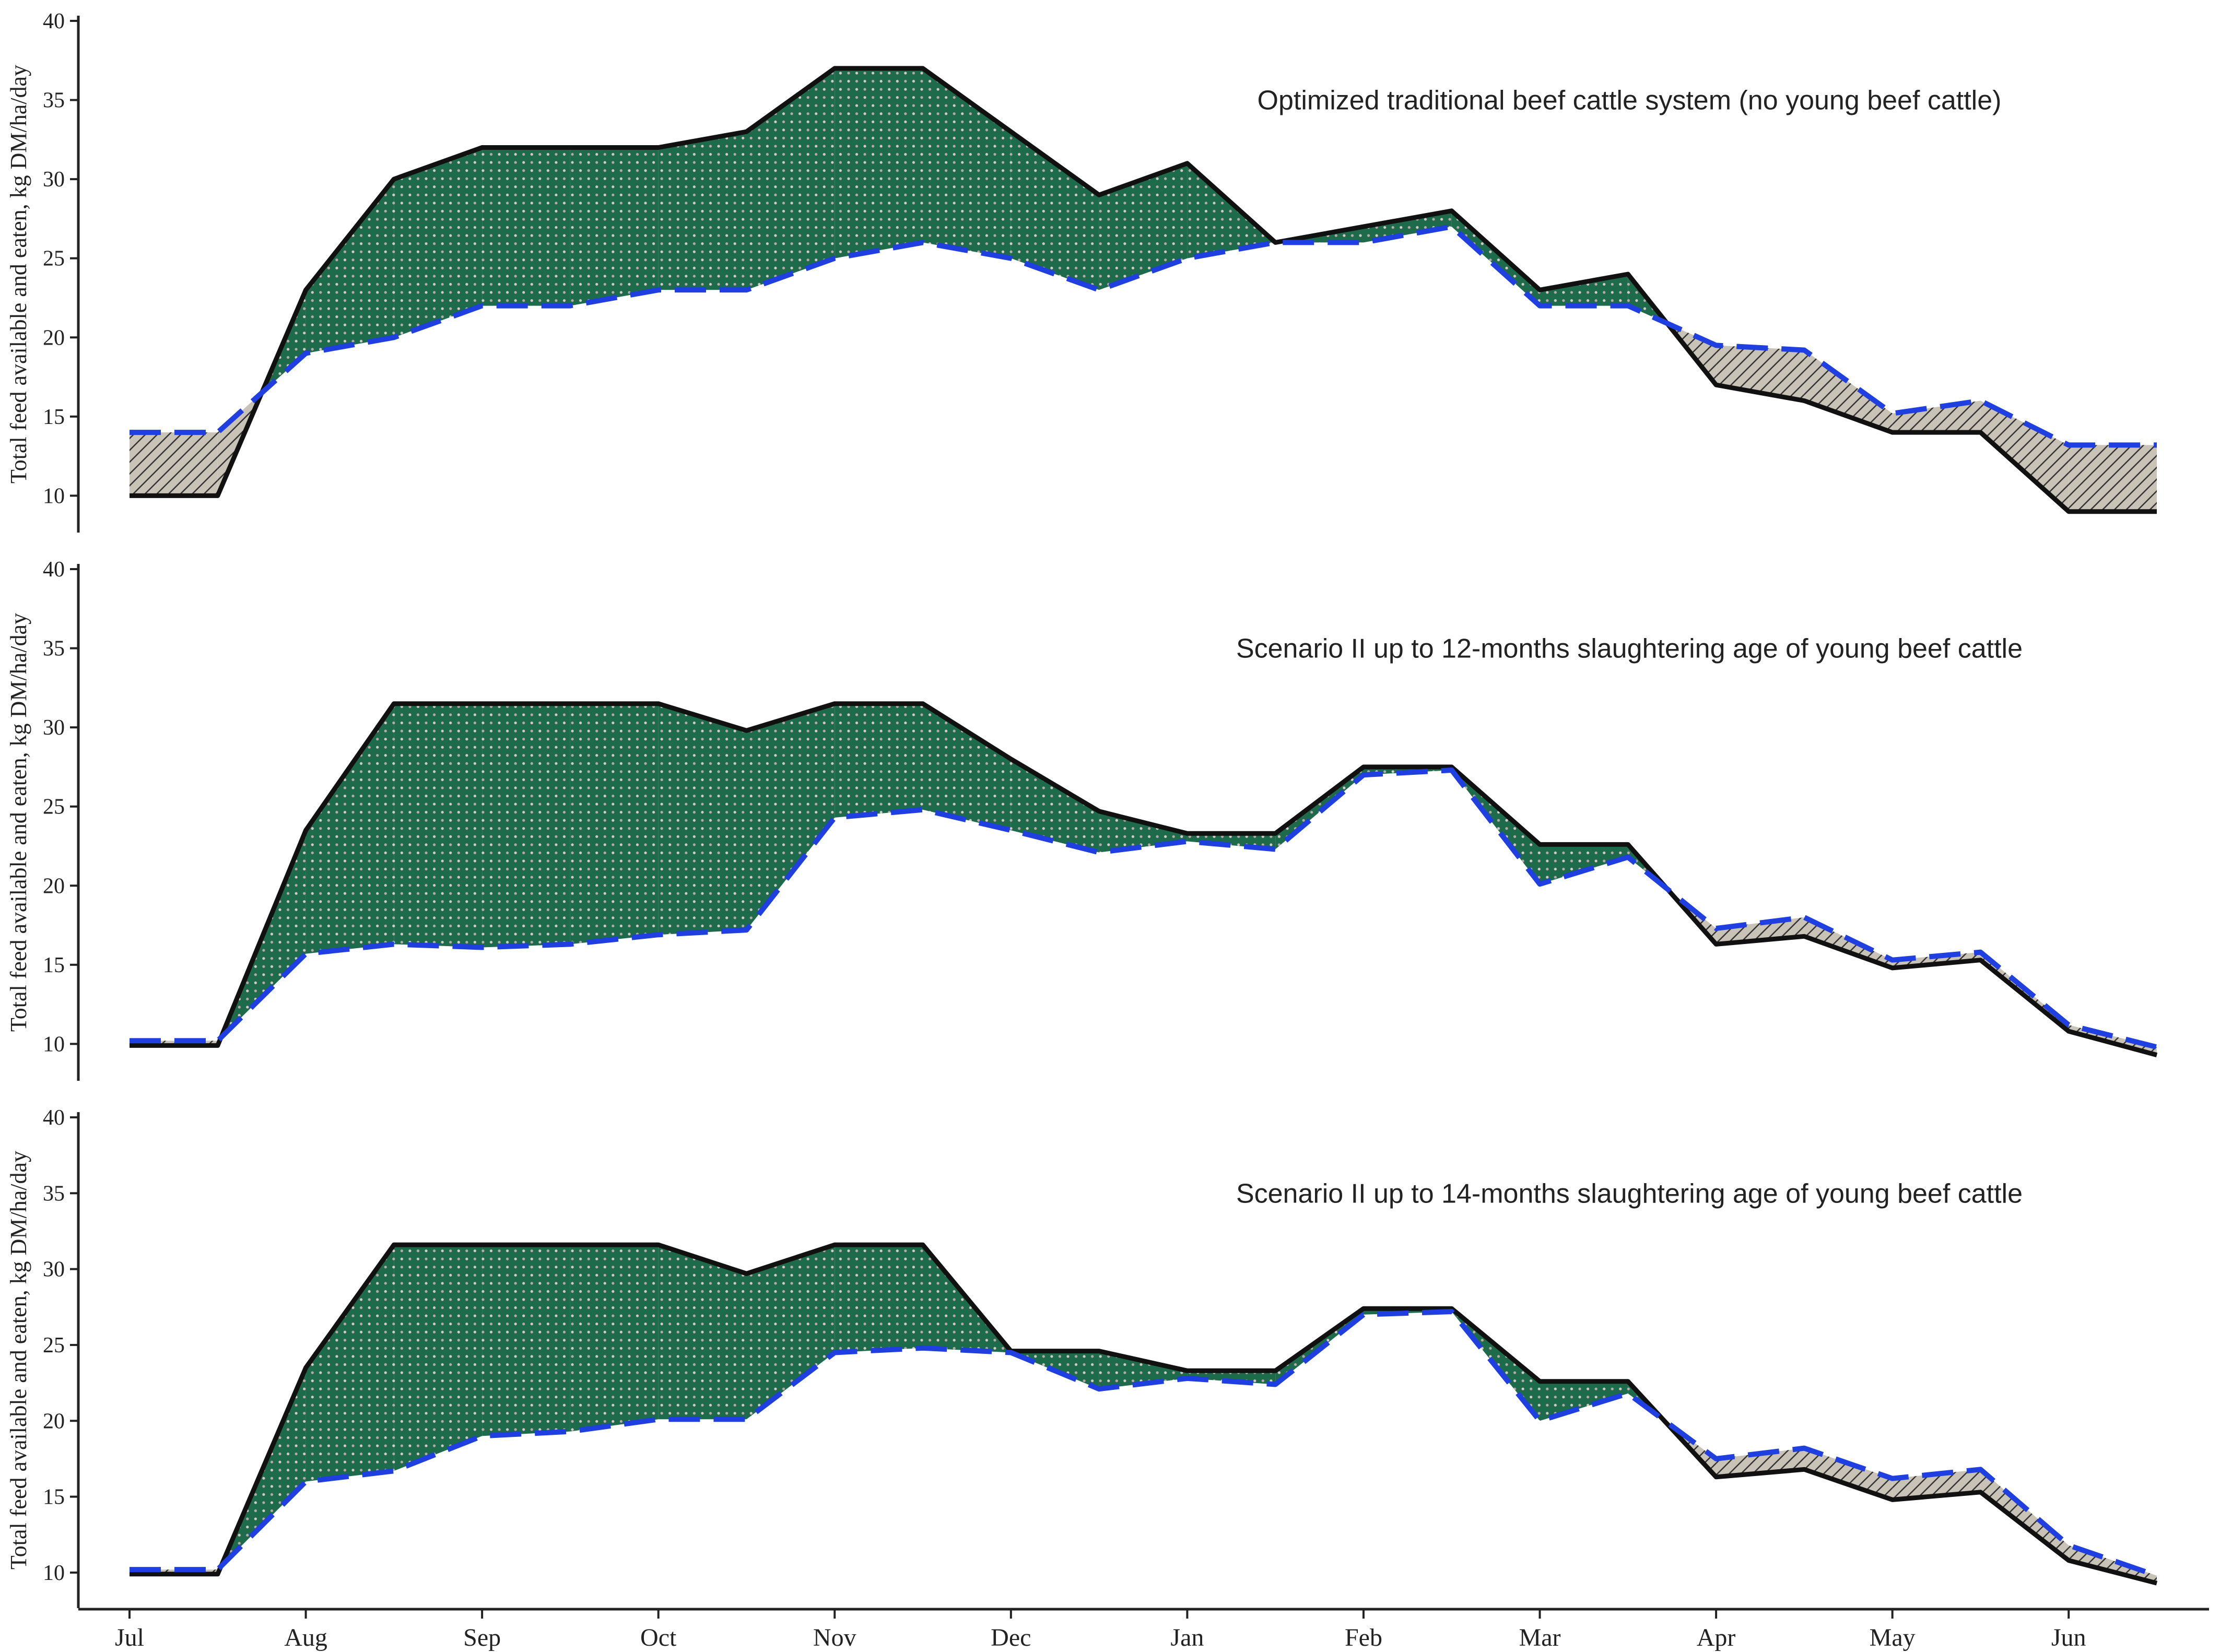 This screenshot has height=1652, width=2220. I want to click on x-tick-label-may: May, so click(1893, 1638).